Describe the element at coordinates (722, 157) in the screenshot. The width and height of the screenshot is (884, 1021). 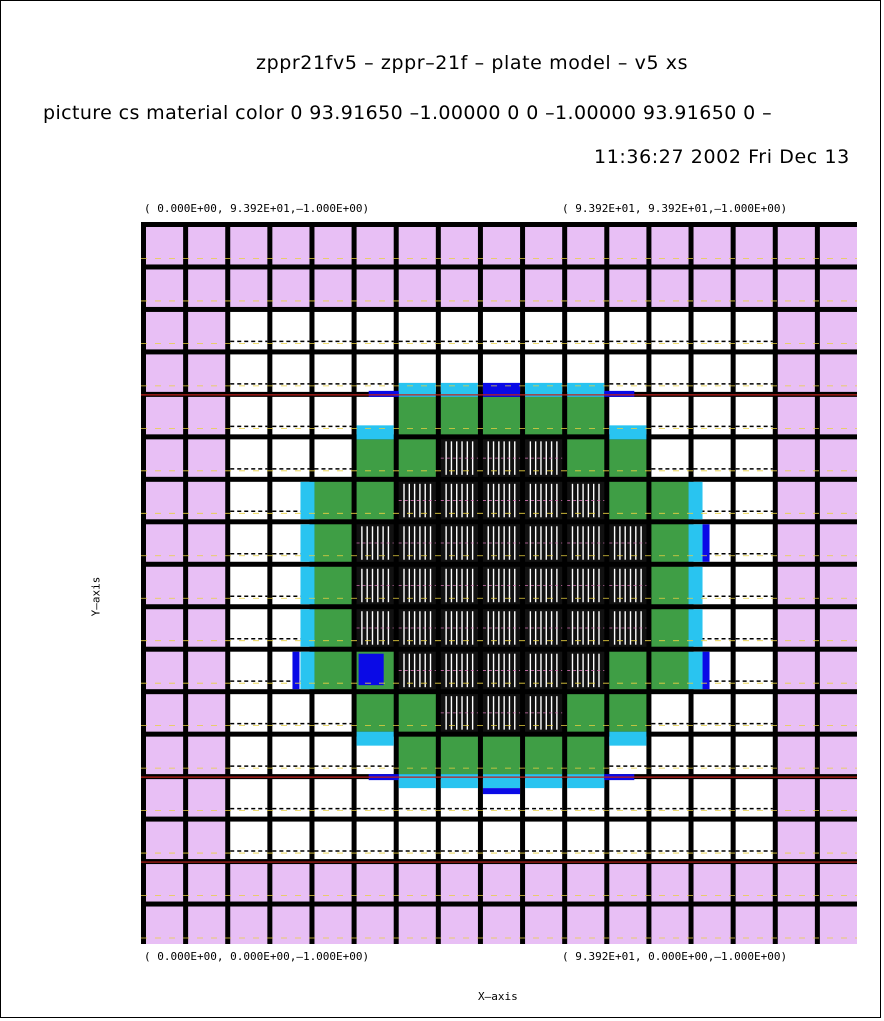
I see `timestamp: 11:36:27 2002 Fri Dec 13` at that location.